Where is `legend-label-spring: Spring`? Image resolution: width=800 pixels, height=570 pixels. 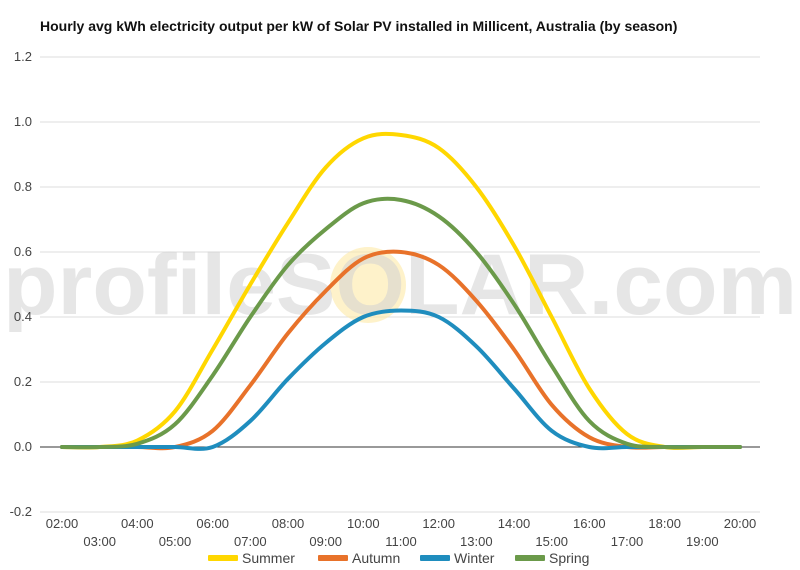 legend-label-spring: Spring is located at coordinates (569, 558).